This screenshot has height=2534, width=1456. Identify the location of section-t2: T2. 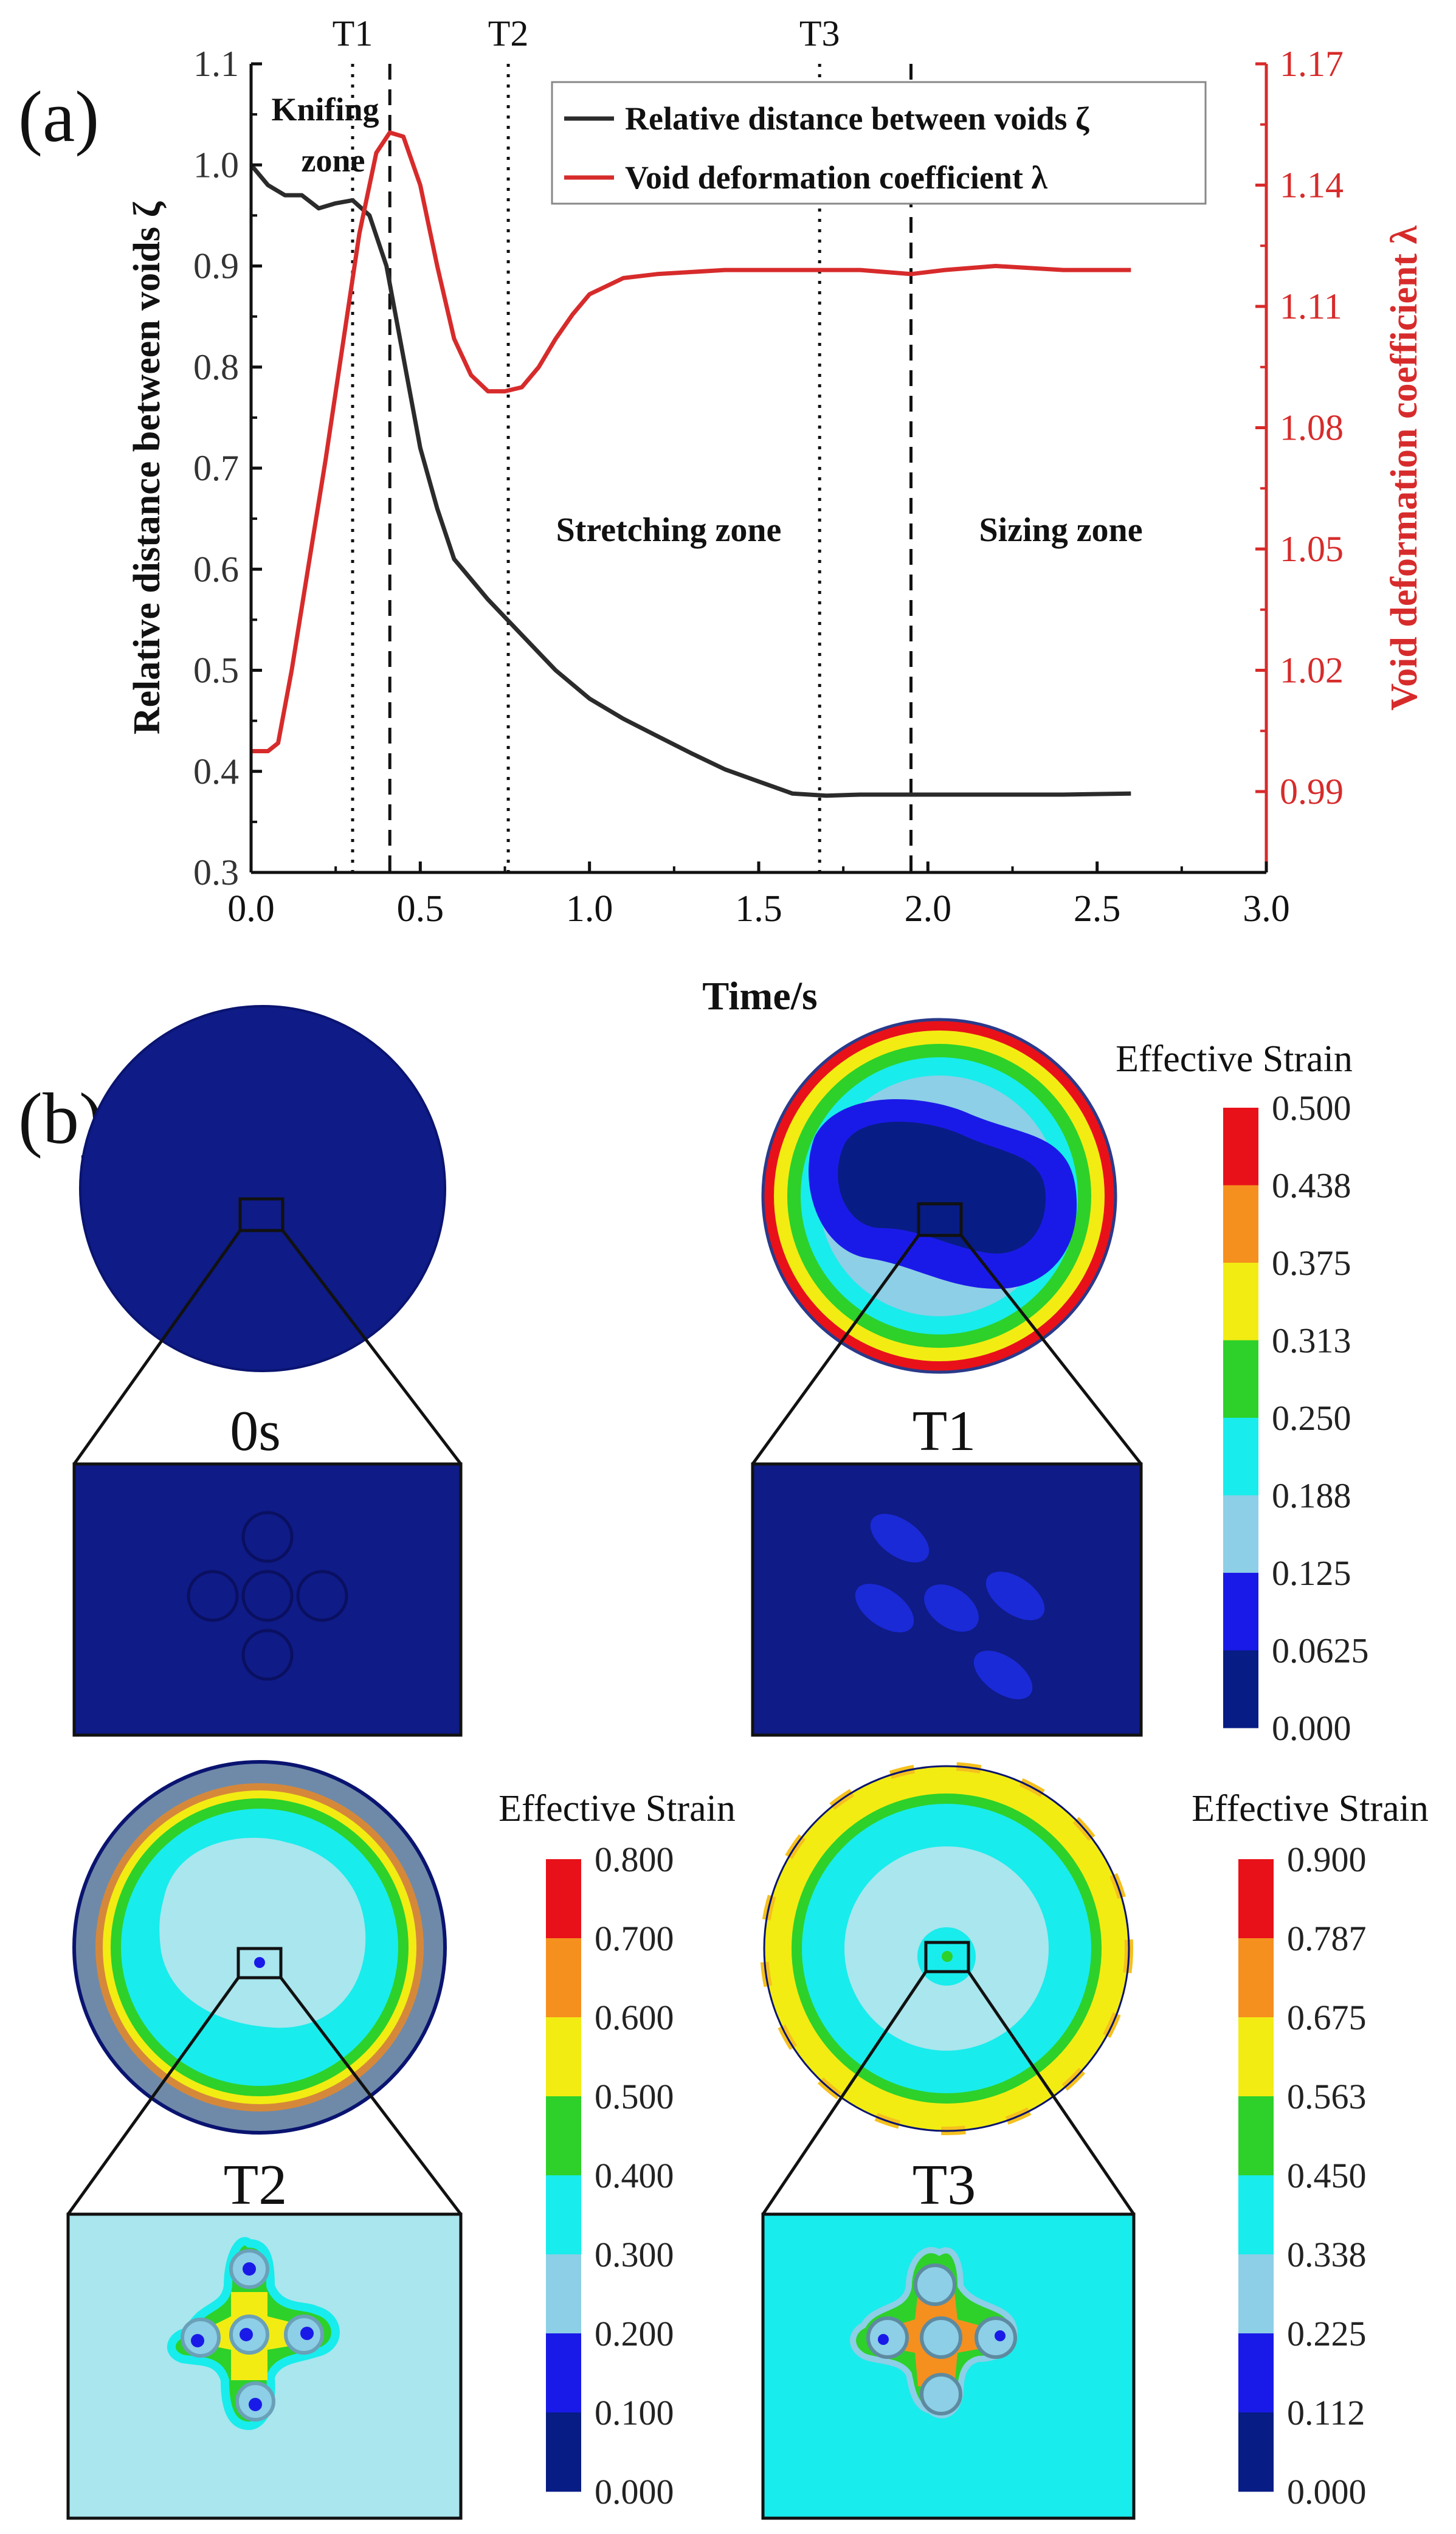
(264, 2140).